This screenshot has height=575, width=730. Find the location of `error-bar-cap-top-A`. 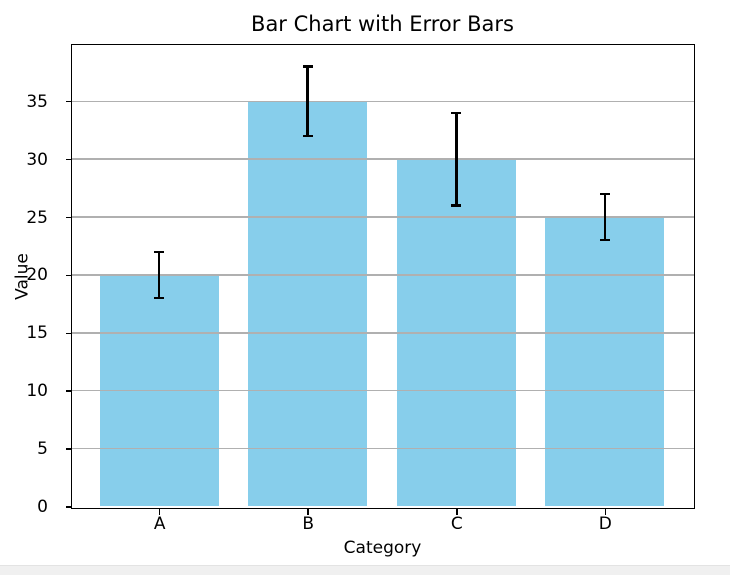

error-bar-cap-top-A is located at coordinates (159, 251).